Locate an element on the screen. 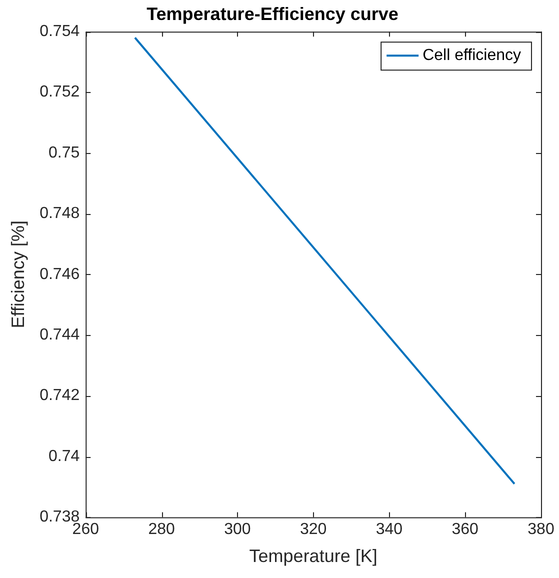 This screenshot has height=578, width=559. y-axis-title: Efficiency [%] is located at coordinates (18, 274).